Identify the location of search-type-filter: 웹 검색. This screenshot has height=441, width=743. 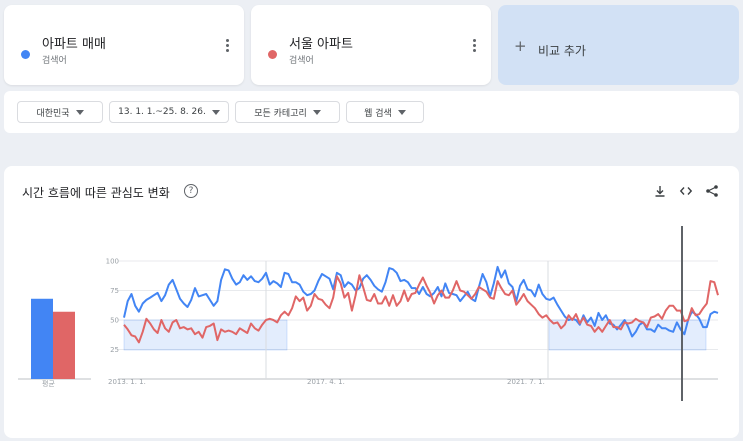
(385, 112).